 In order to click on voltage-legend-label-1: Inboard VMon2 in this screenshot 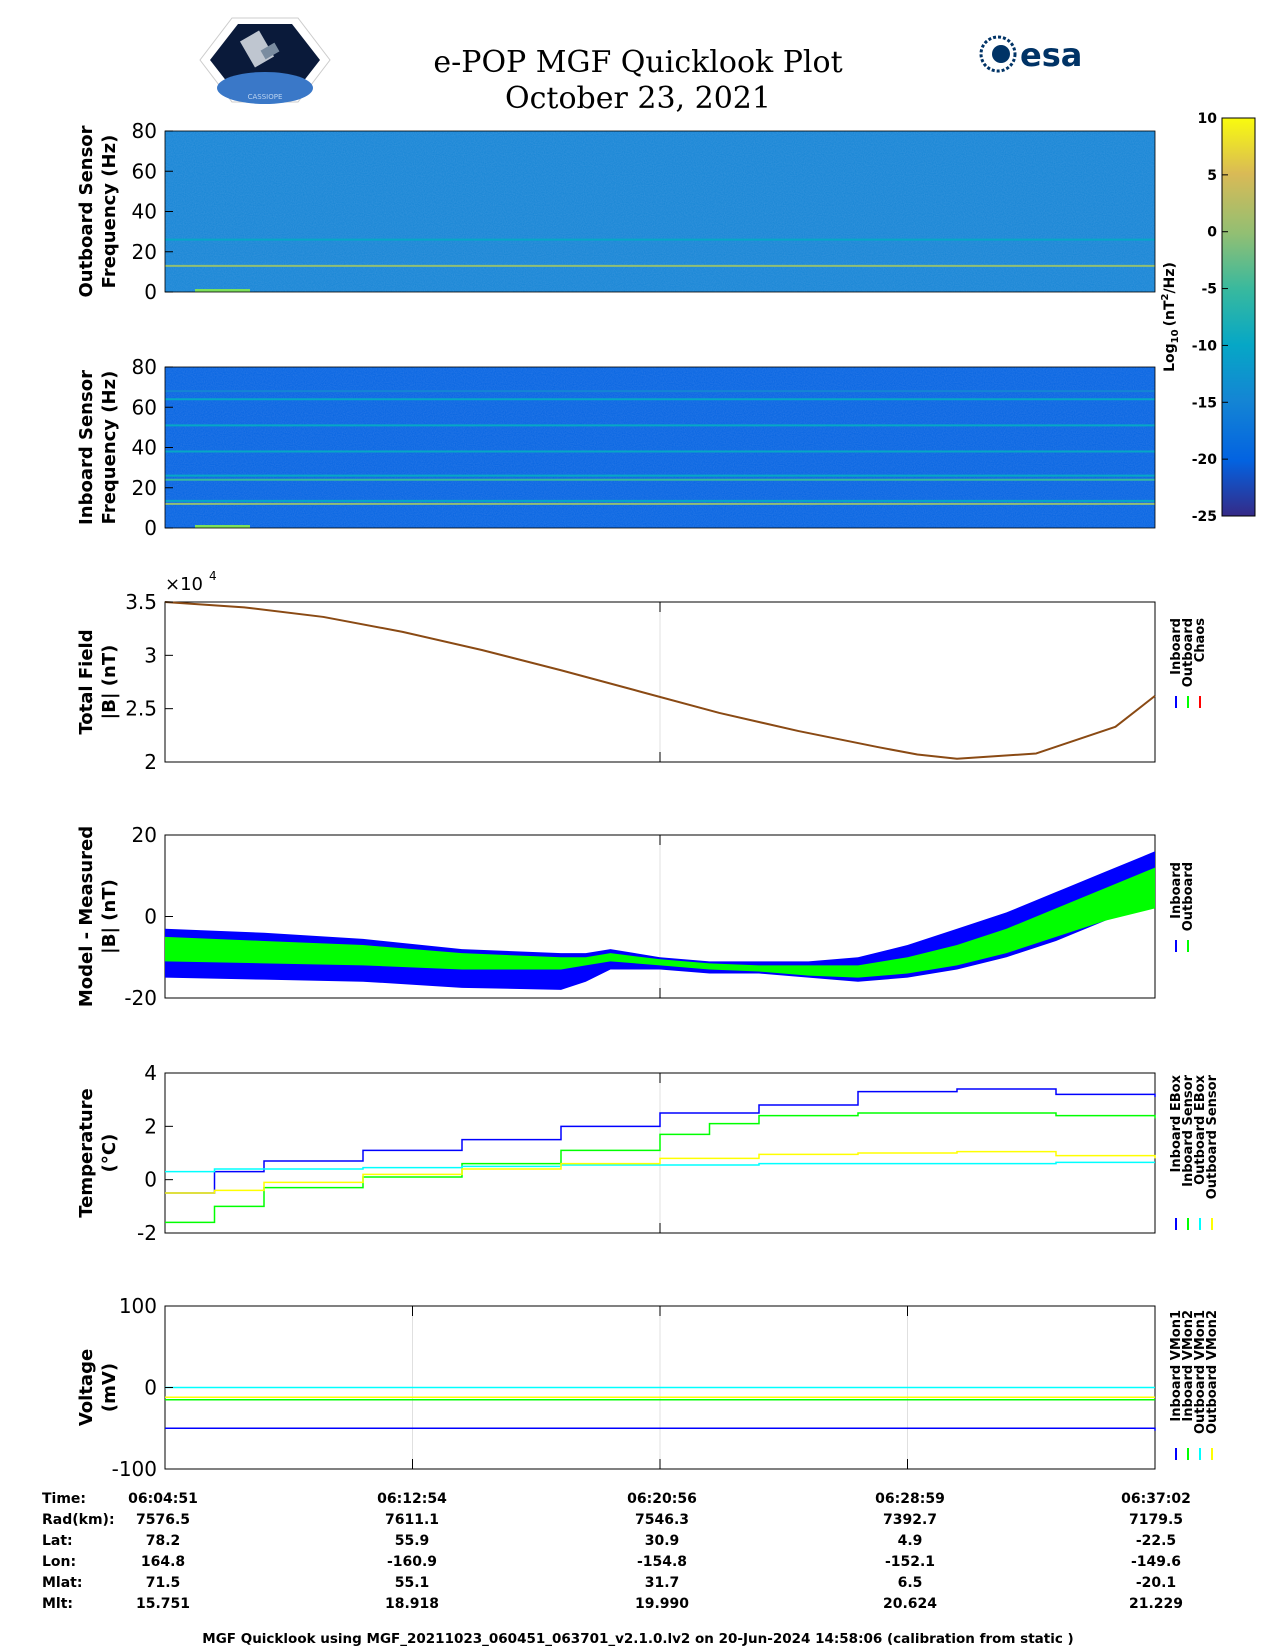, I will do `click(1188, 1366)`.